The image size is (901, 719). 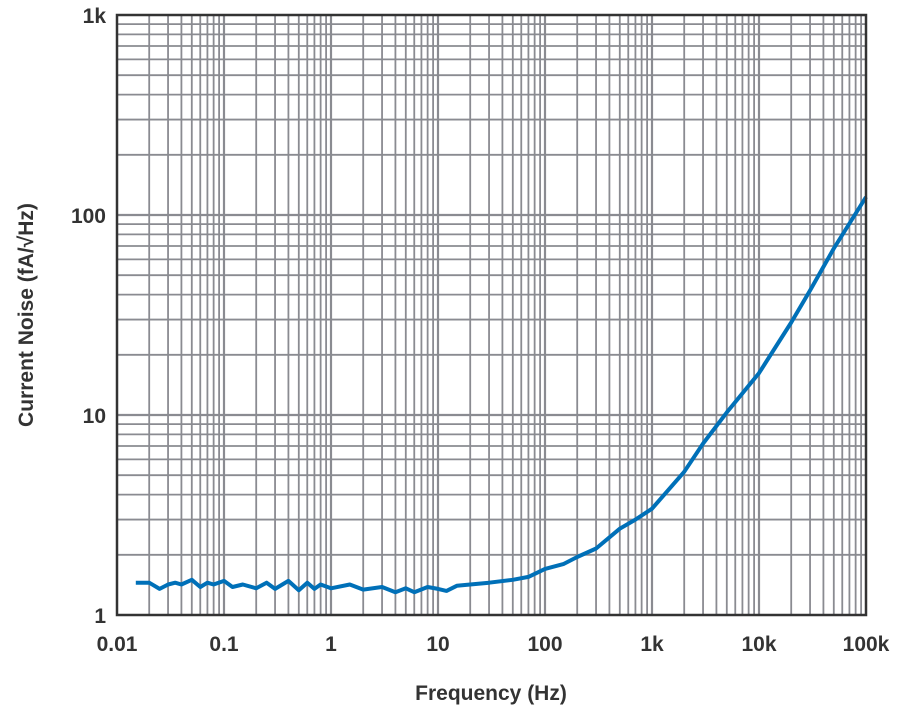 What do you see at coordinates (331, 644) in the screenshot?
I see `x-tick-label: 1` at bounding box center [331, 644].